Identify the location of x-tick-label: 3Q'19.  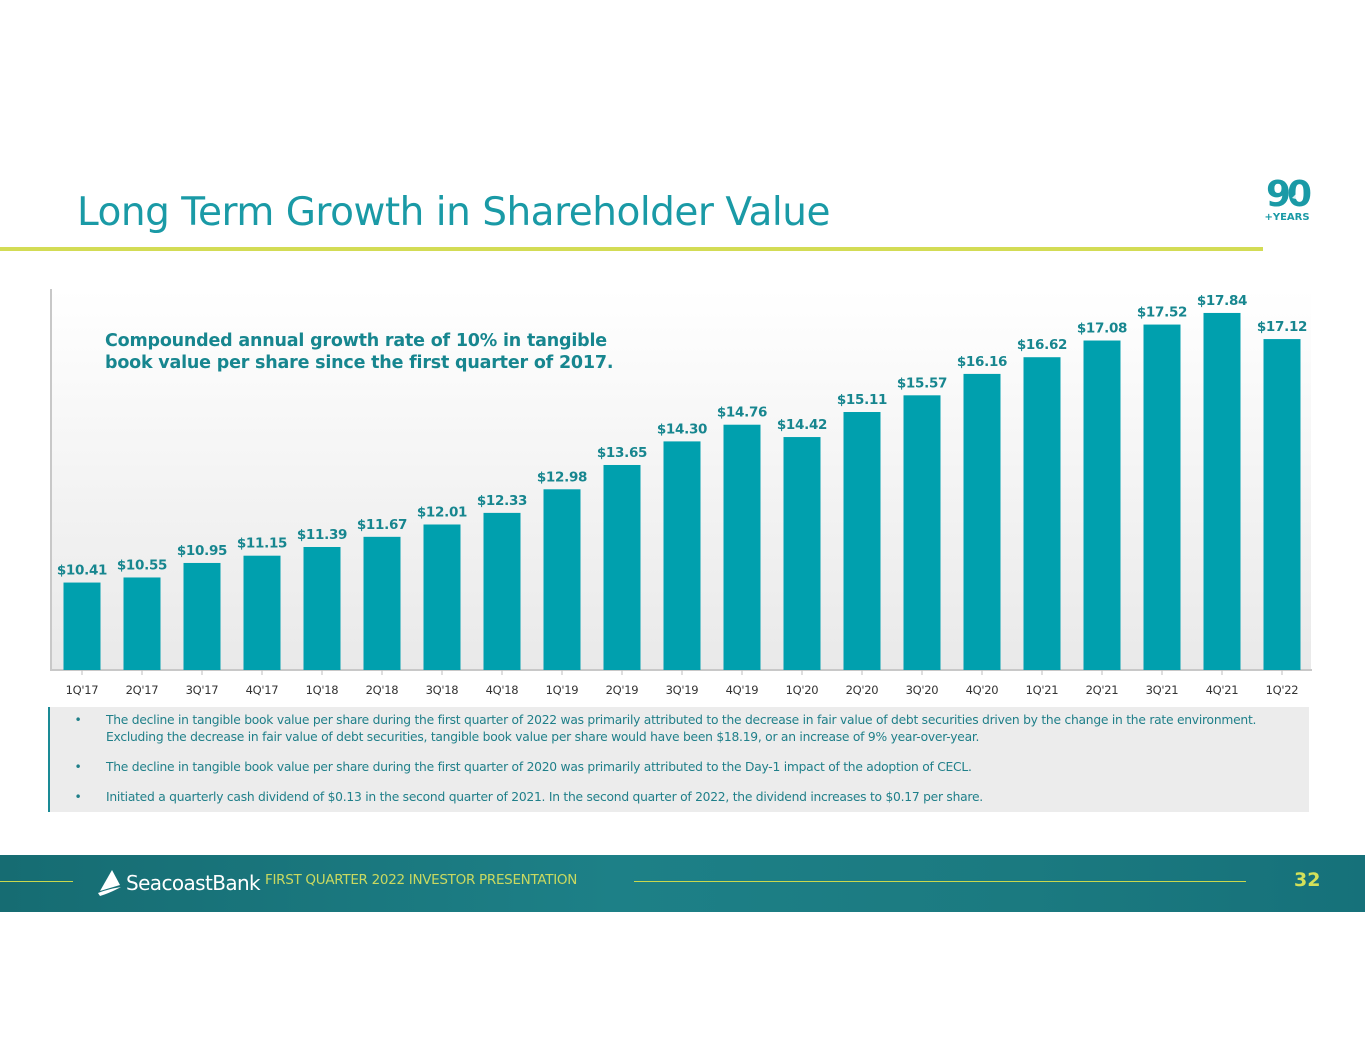
(682, 690).